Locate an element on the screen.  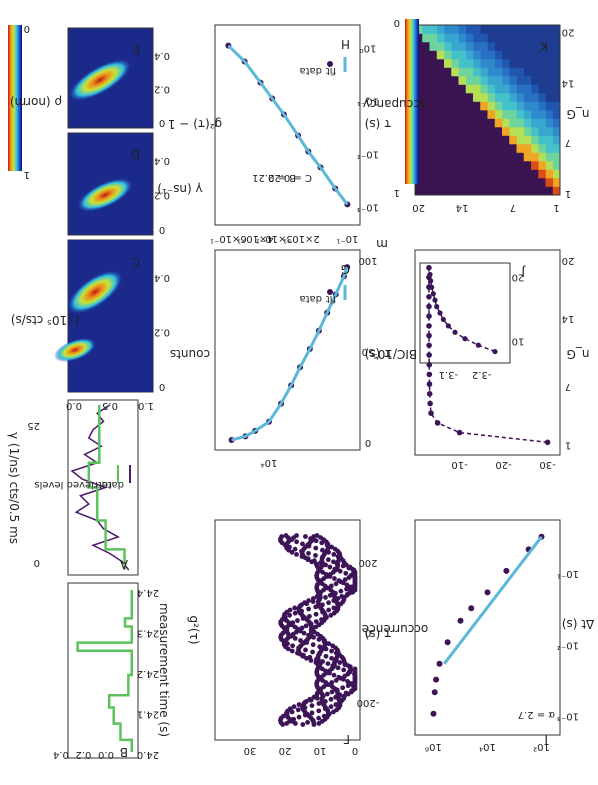
heatmap-xtick: 0 is located at coordinates (162, 386).